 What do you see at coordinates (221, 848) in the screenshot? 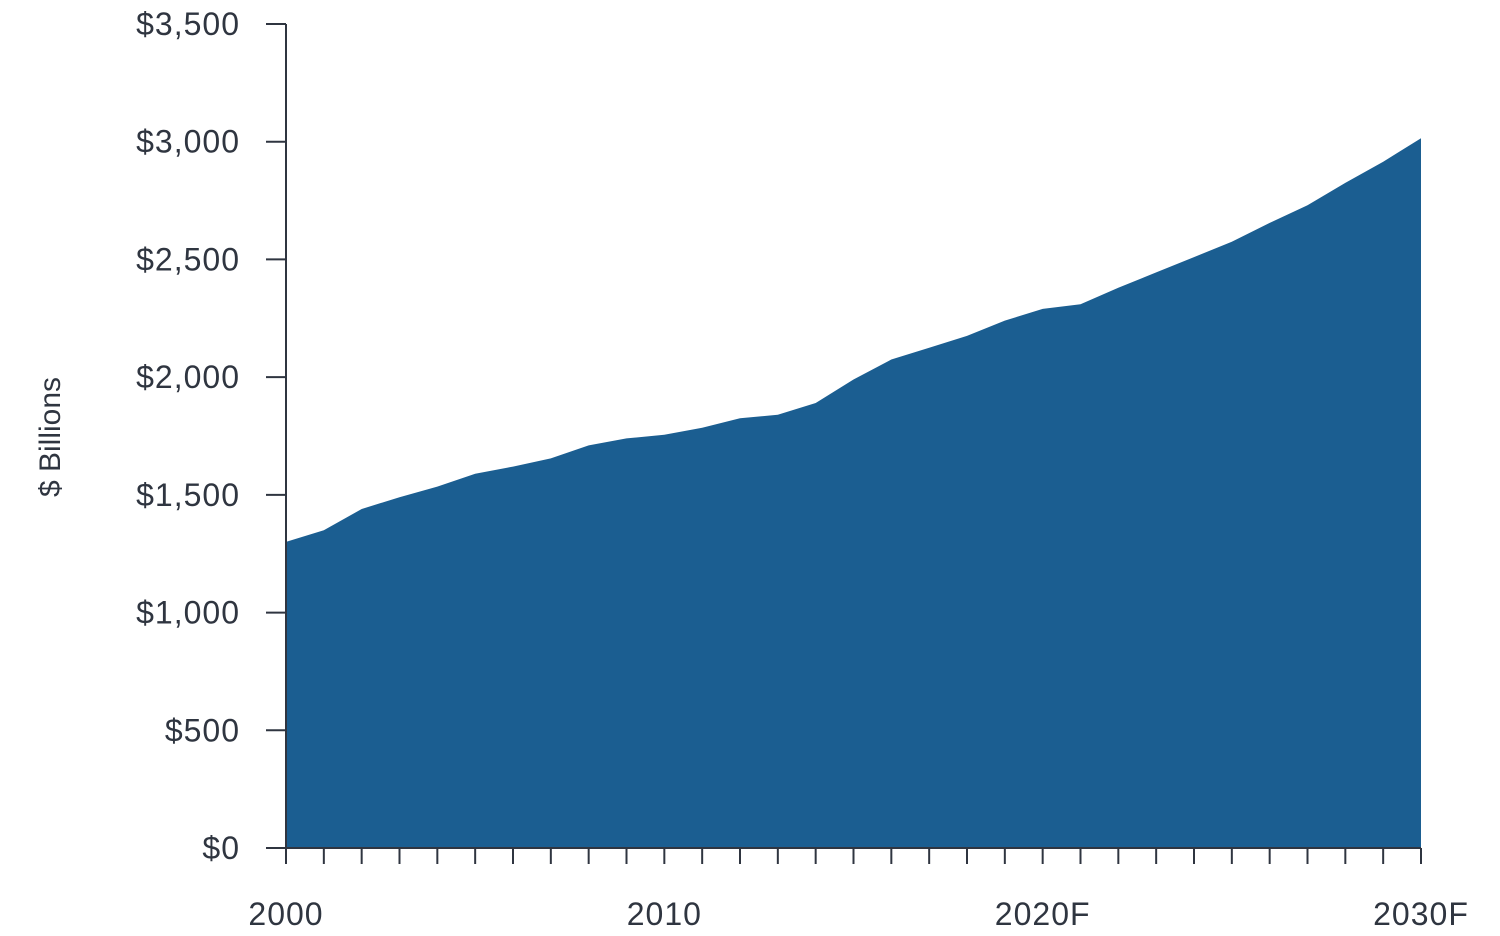
I see `y-tick-label: $0` at bounding box center [221, 848].